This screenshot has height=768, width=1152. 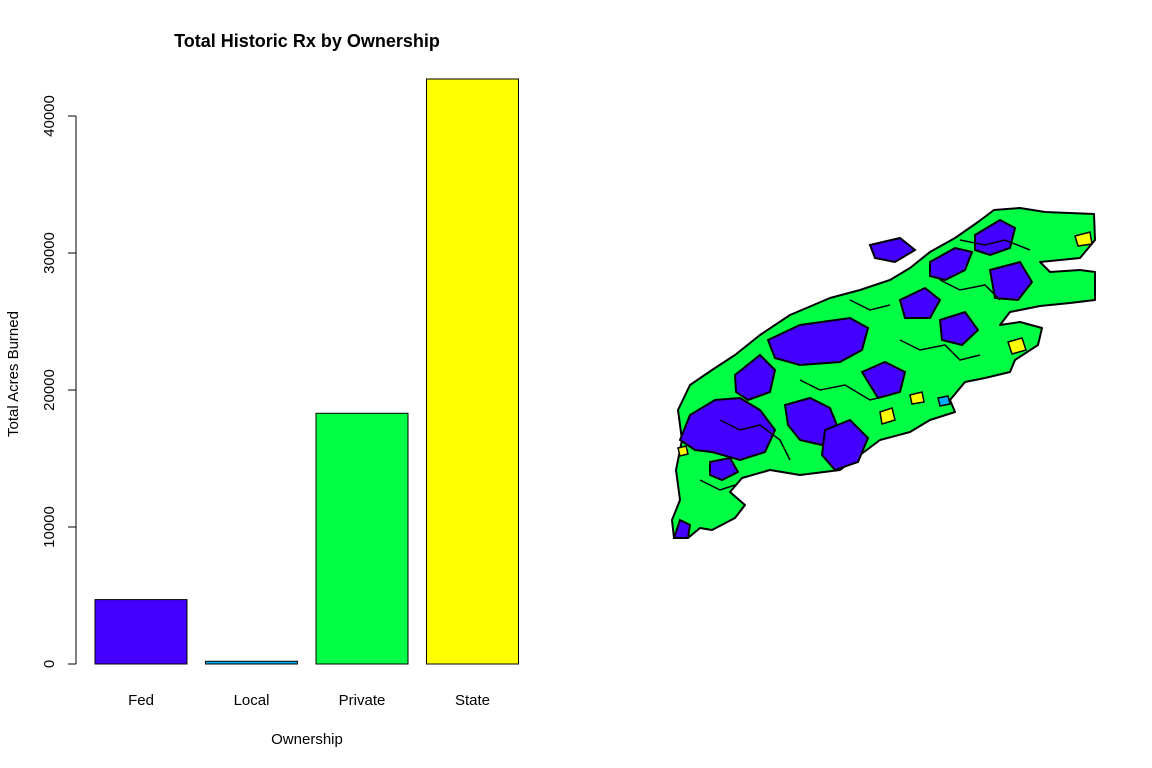 What do you see at coordinates (252, 700) in the screenshot?
I see `x-tick-label: Local` at bounding box center [252, 700].